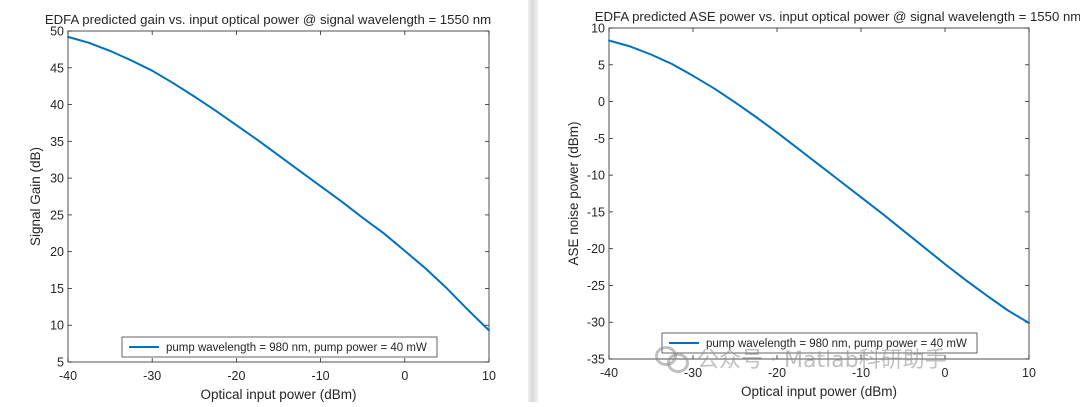 This screenshot has width=1080, height=407. What do you see at coordinates (596, 176) in the screenshot?
I see `y-tick-label: -10` at bounding box center [596, 176].